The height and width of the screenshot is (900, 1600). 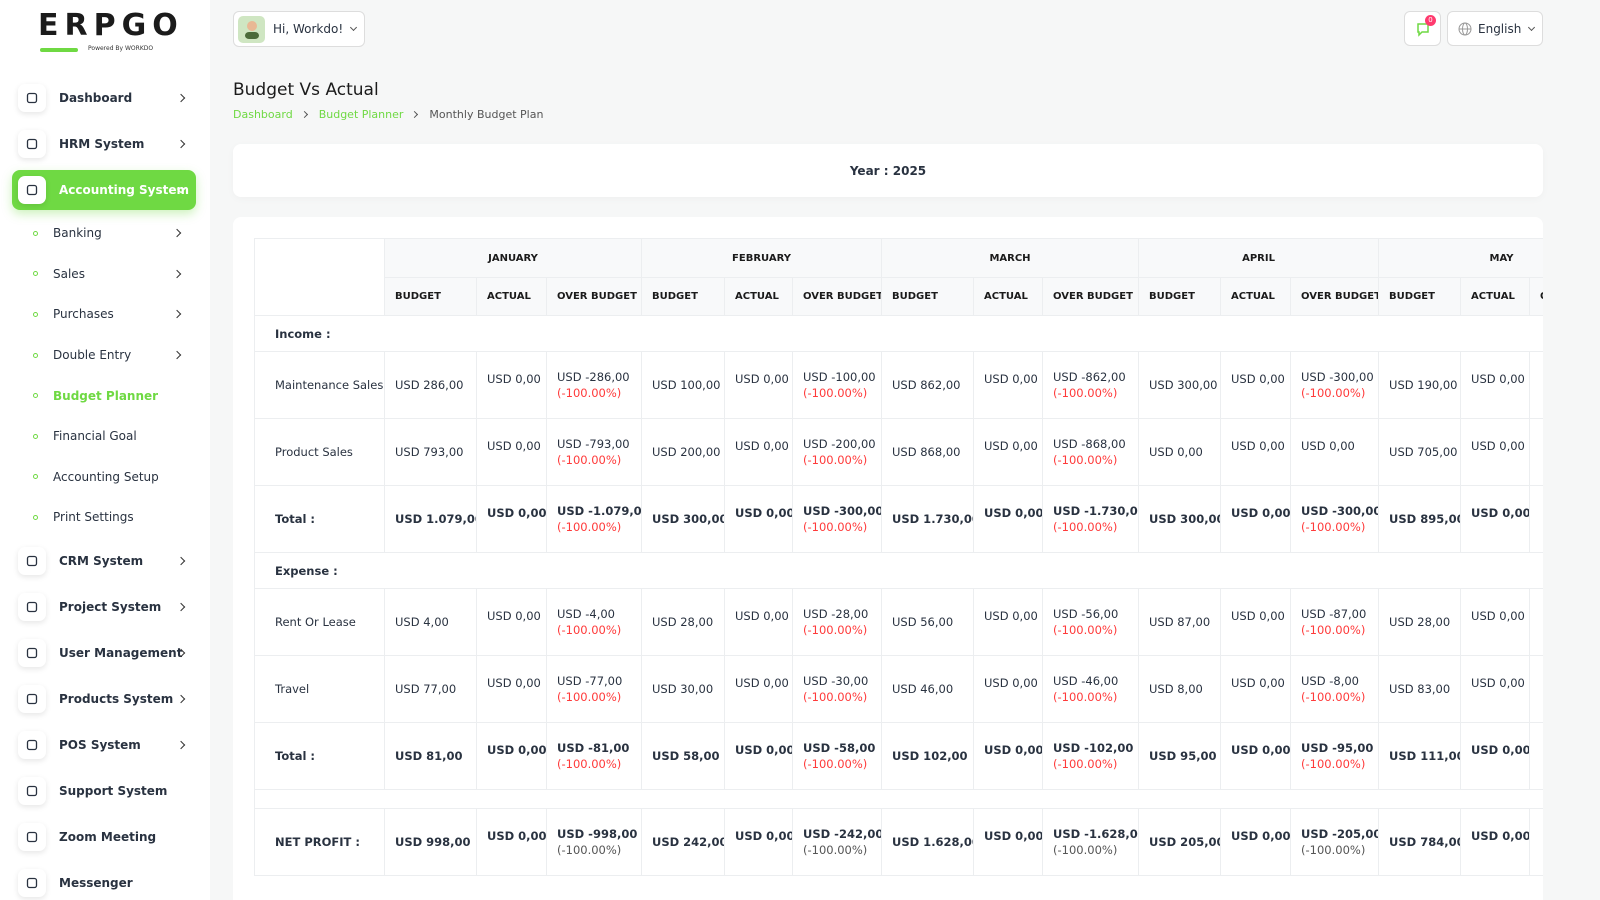 I want to click on nav-item: HRM System, so click(x=104, y=144).